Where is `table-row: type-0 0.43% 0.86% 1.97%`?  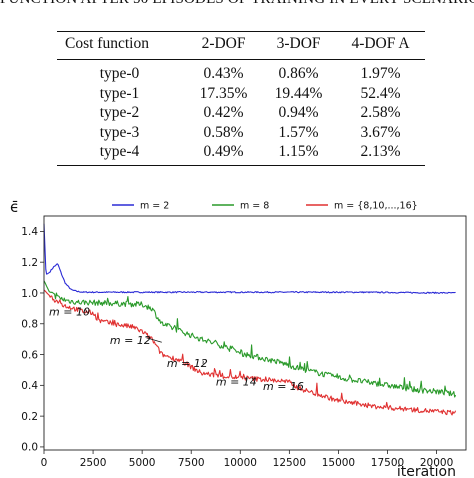
table-row: type-0 0.43% 0.86% 1.97% is located at coordinates (241, 72).